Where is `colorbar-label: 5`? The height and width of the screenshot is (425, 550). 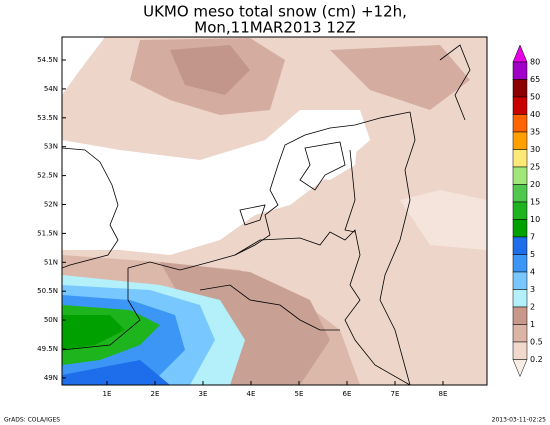 colorbar-label: 5 is located at coordinates (532, 254).